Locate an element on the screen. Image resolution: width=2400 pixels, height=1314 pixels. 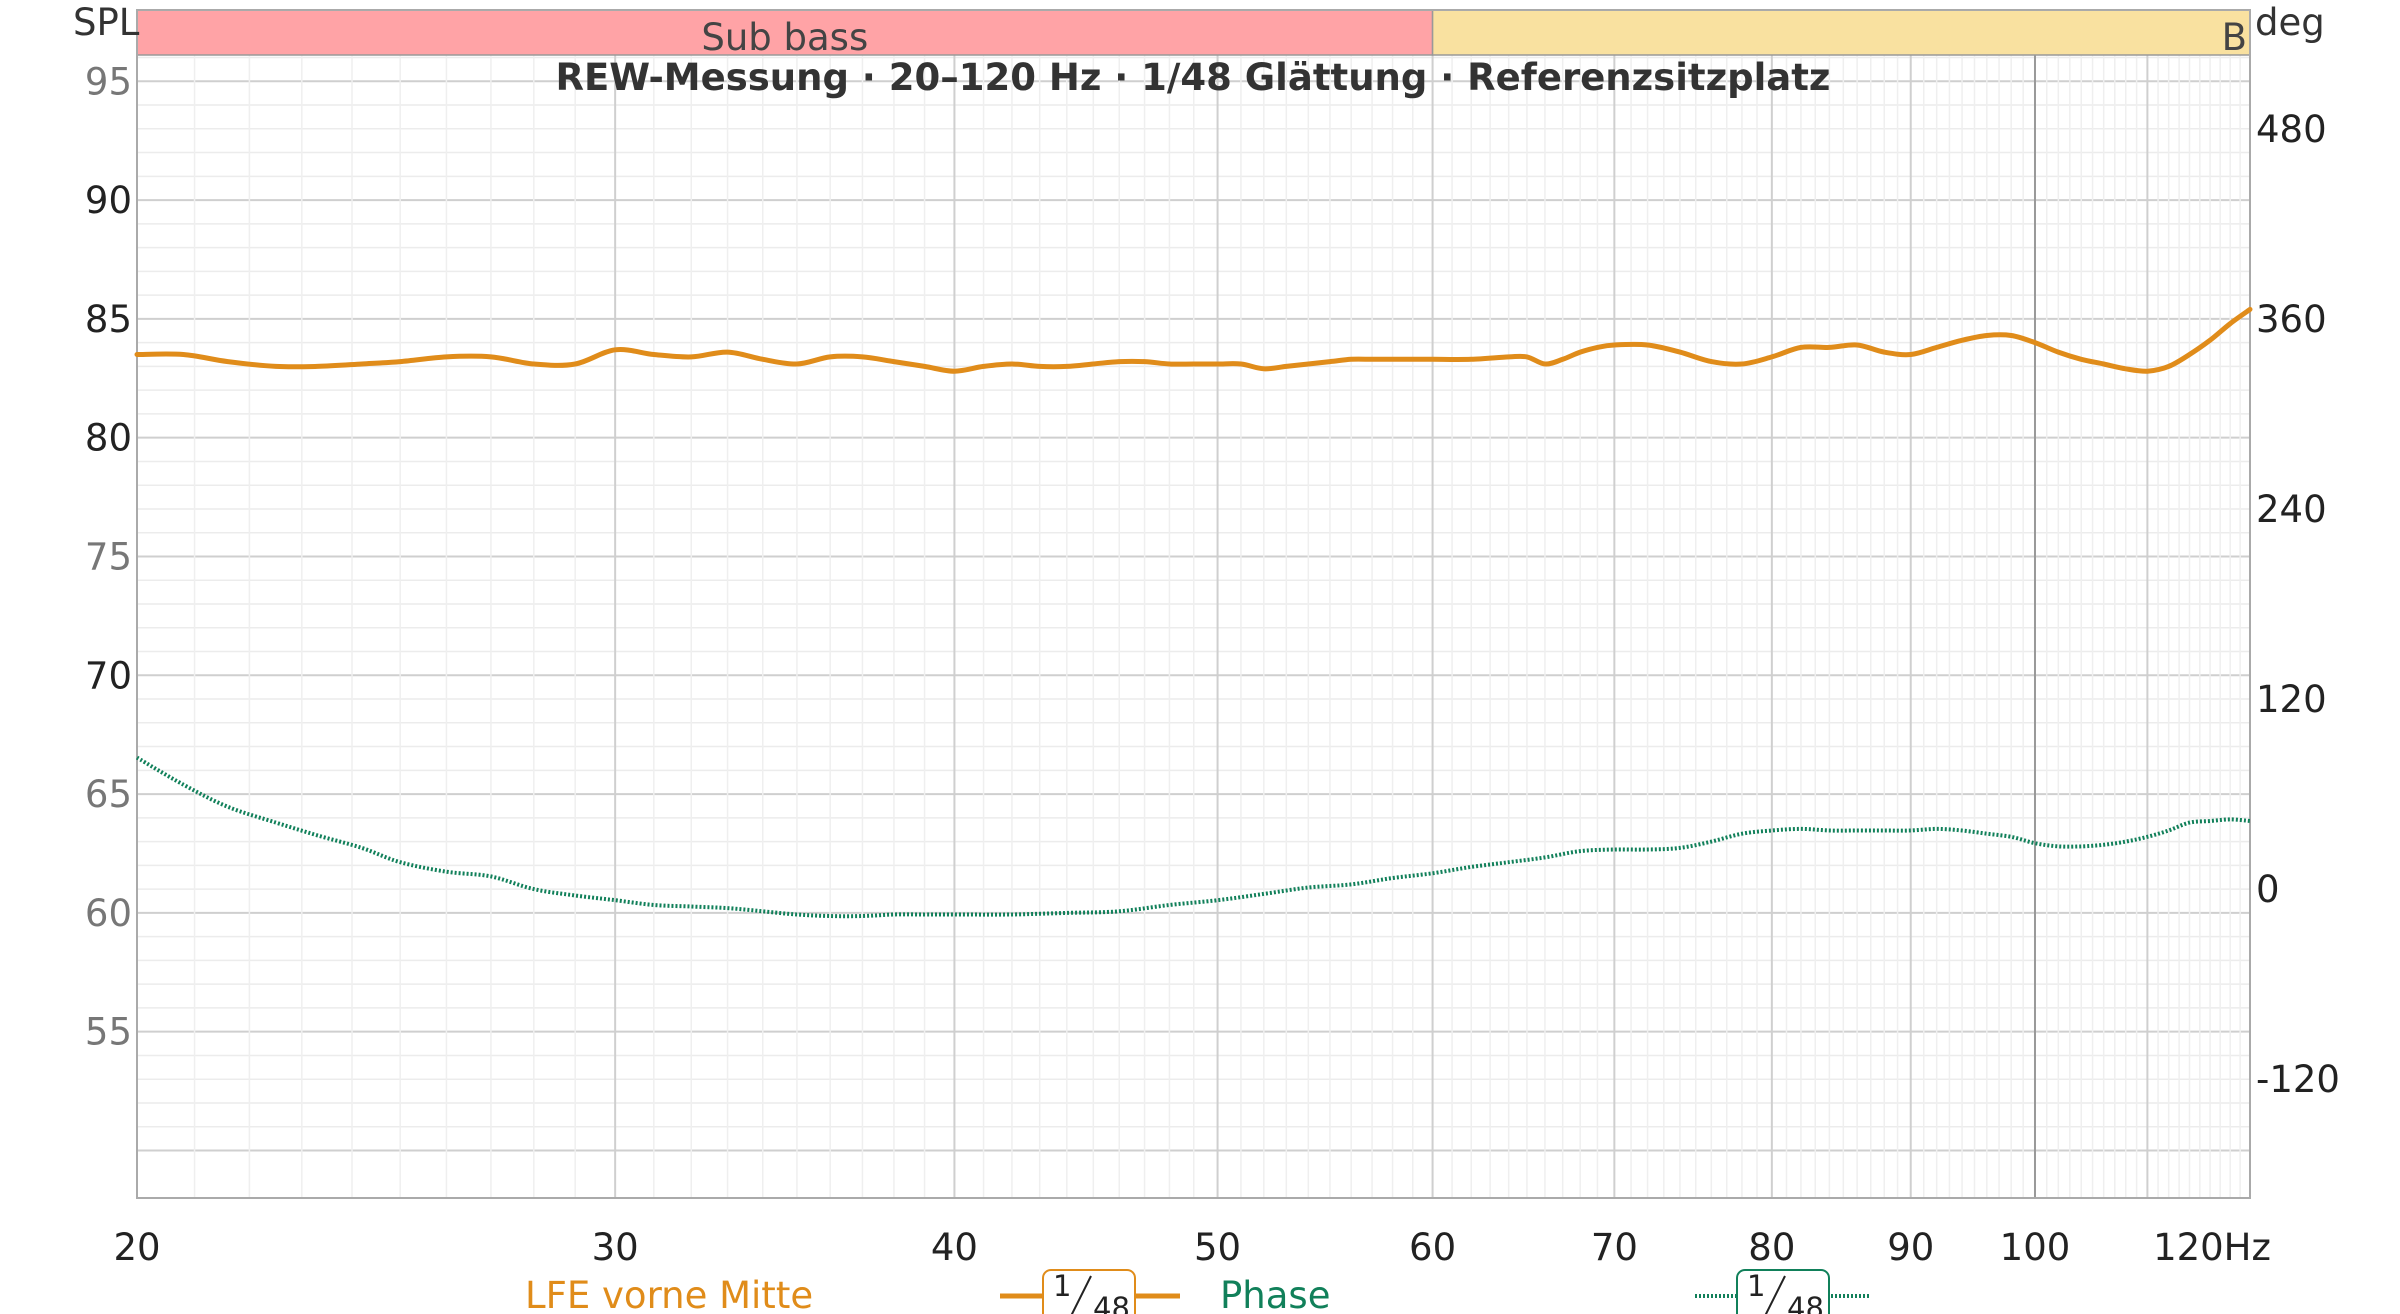
x-tick-label: 50 is located at coordinates (1217, 1247).